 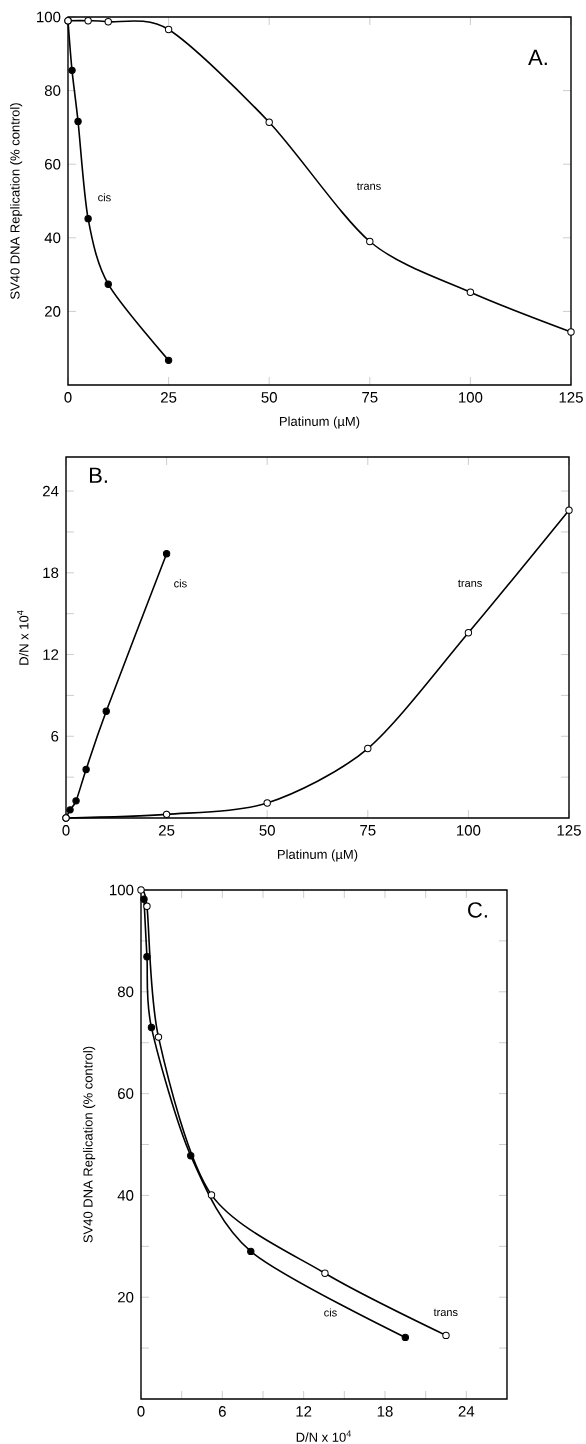 What do you see at coordinates (477, 910) in the screenshot?
I see `annotation: C.` at bounding box center [477, 910].